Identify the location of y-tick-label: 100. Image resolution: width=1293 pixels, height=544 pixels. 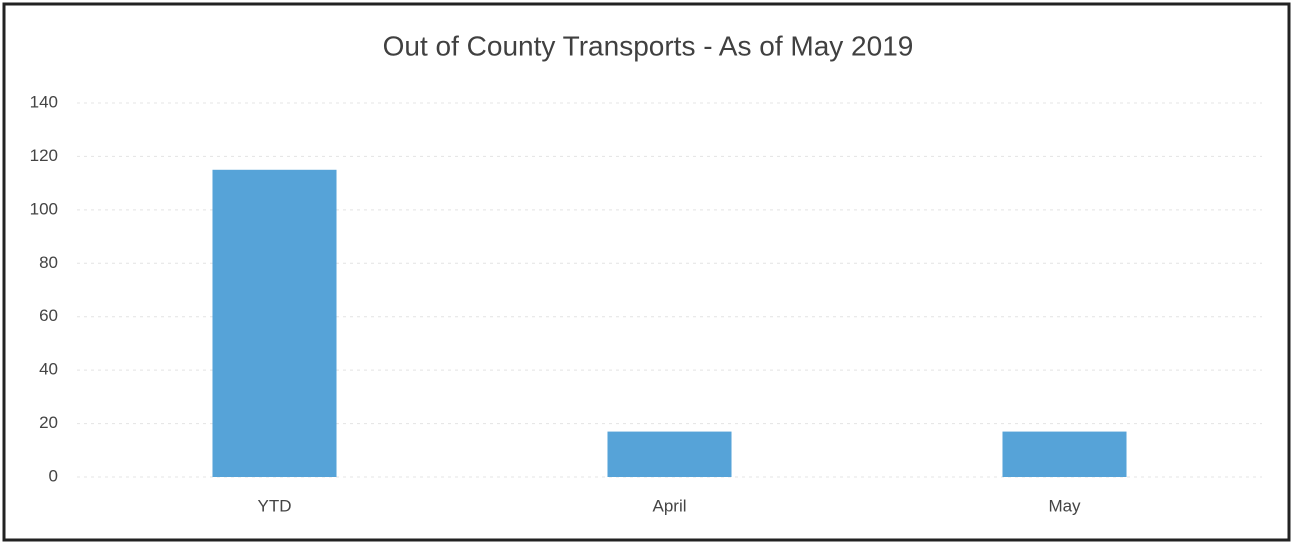
(44, 208).